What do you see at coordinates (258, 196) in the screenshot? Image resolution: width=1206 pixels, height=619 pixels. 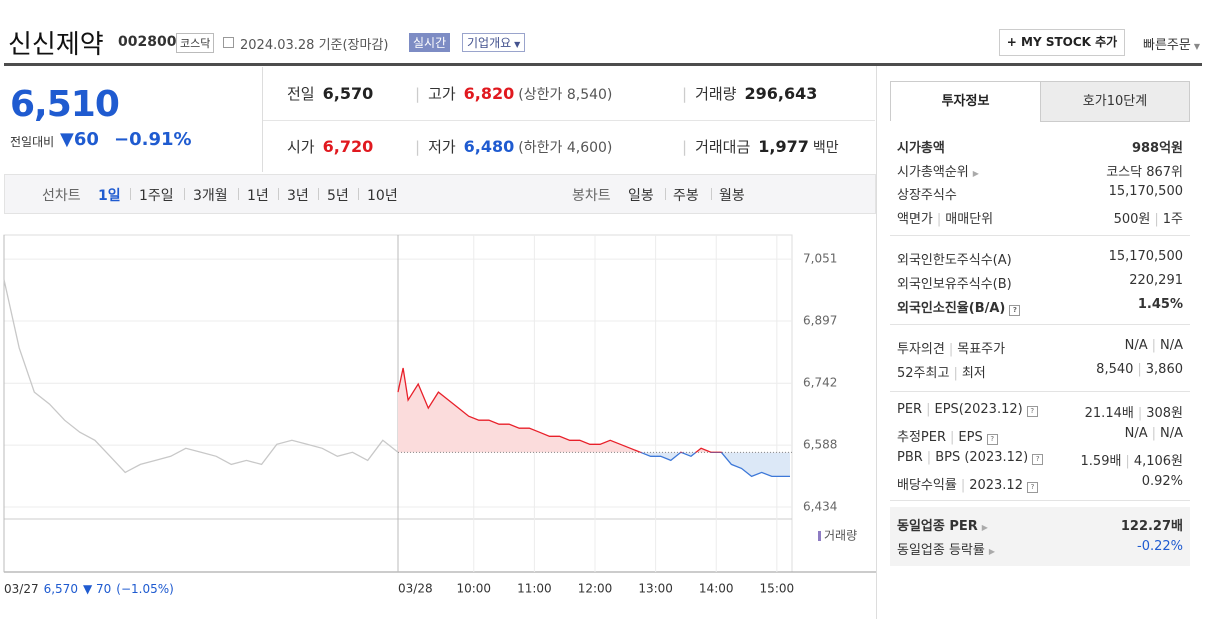 I see `period-tab: 1년` at bounding box center [258, 196].